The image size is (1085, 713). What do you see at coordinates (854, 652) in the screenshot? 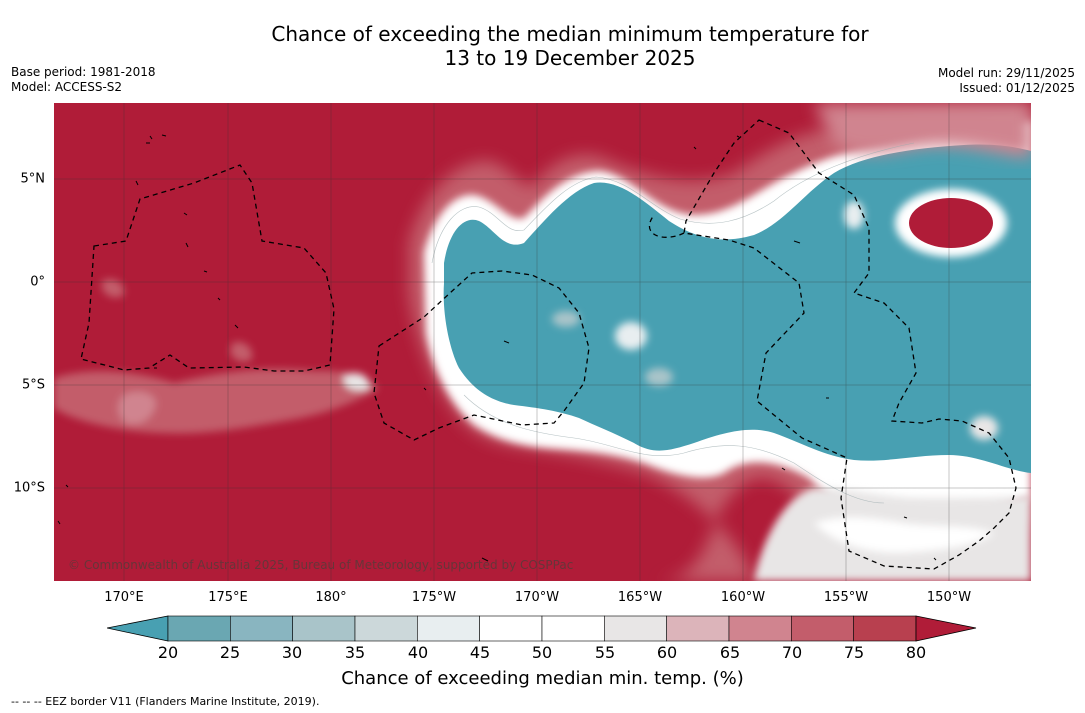
I see `colorbar-tick: 75` at bounding box center [854, 652].